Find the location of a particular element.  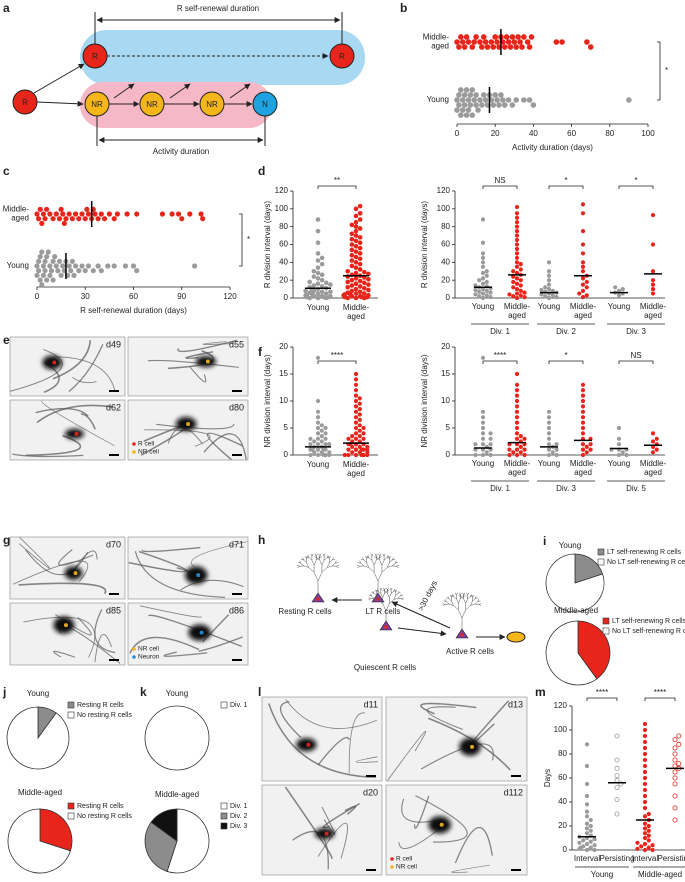

frame-label: d49 is located at coordinates (113, 344).